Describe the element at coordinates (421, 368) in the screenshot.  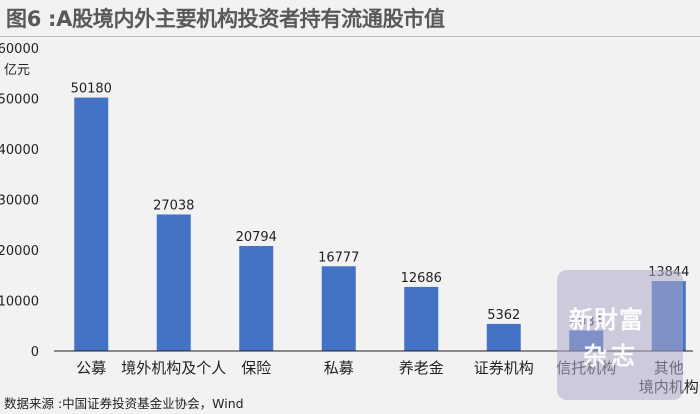
I see `x-category-label: 养老金` at that location.